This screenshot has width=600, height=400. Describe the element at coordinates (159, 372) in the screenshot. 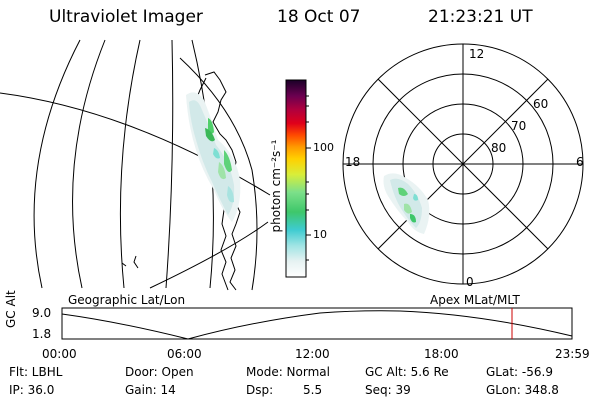

I see `door-status: Door: Open` at that location.